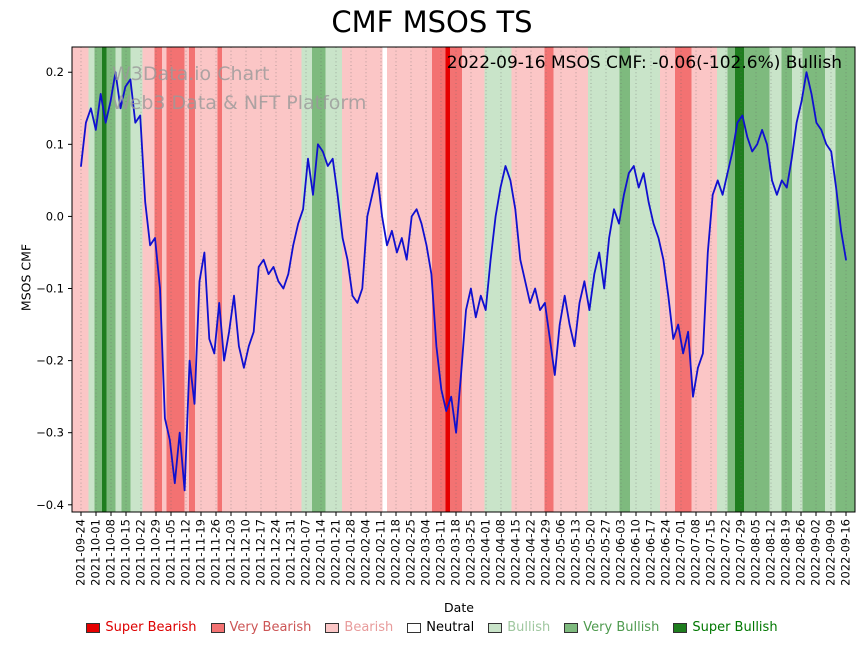  I want to click on svg-text: 2022-08-19, so click(786, 552).